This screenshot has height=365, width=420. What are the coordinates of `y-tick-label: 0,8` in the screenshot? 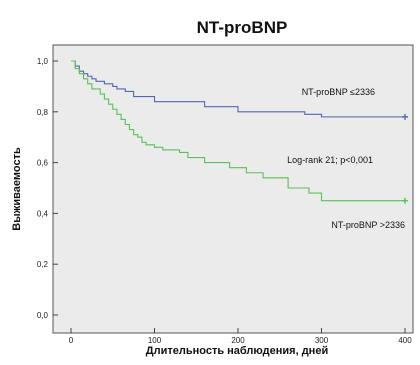 It's located at (43, 112).